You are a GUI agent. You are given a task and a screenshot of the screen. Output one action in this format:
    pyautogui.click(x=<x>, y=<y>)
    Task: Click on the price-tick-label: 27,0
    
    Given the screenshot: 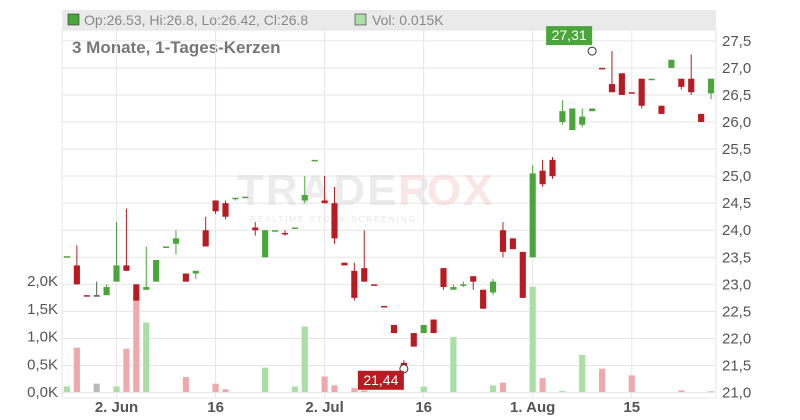 What is the action you would take?
    pyautogui.click(x=736, y=68)
    